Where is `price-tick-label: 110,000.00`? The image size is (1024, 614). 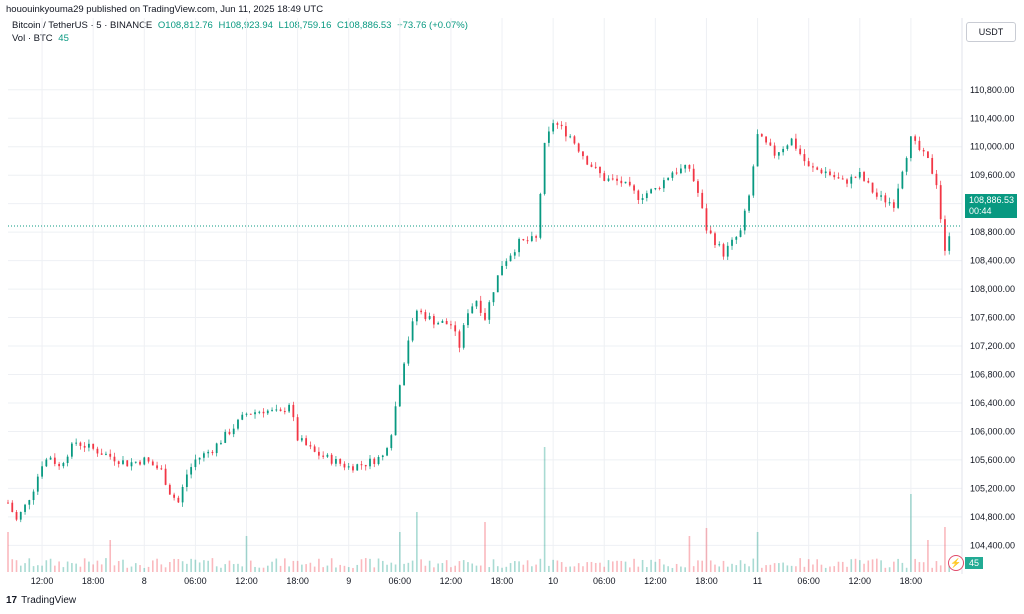
price-tick-label: 110,000.00 is located at coordinates (992, 147).